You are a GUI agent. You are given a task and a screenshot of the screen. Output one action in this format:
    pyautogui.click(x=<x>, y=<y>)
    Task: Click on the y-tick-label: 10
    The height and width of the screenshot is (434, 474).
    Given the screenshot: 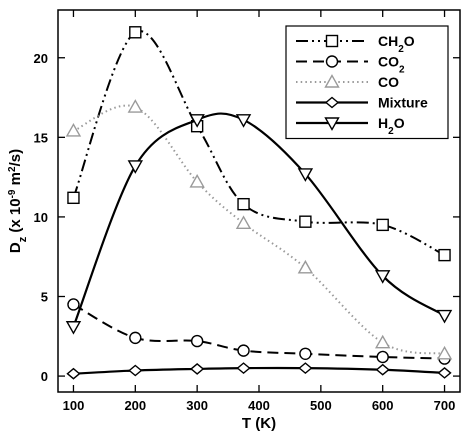 What is the action you would take?
    pyautogui.click(x=41, y=217)
    